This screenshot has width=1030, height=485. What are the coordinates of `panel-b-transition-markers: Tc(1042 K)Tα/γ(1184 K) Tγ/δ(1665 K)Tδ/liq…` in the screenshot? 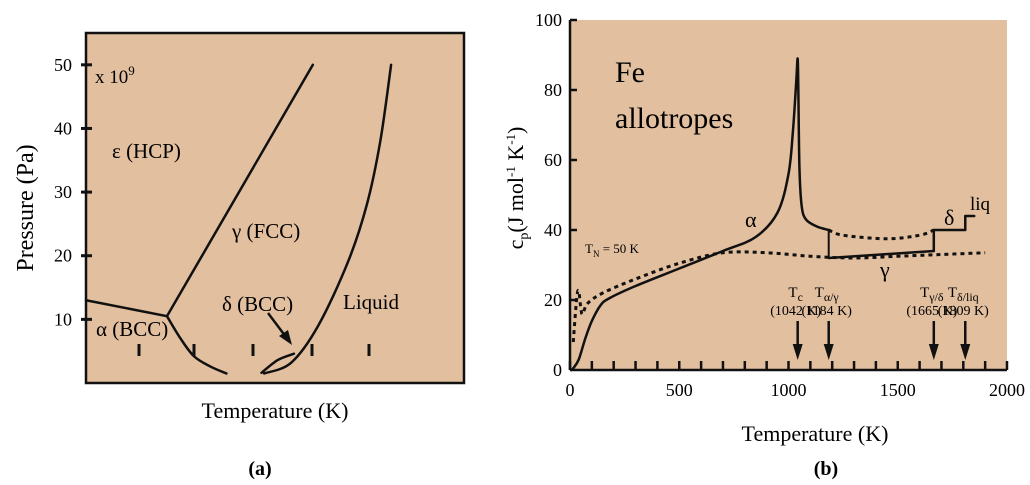 It's located at (879, 322).